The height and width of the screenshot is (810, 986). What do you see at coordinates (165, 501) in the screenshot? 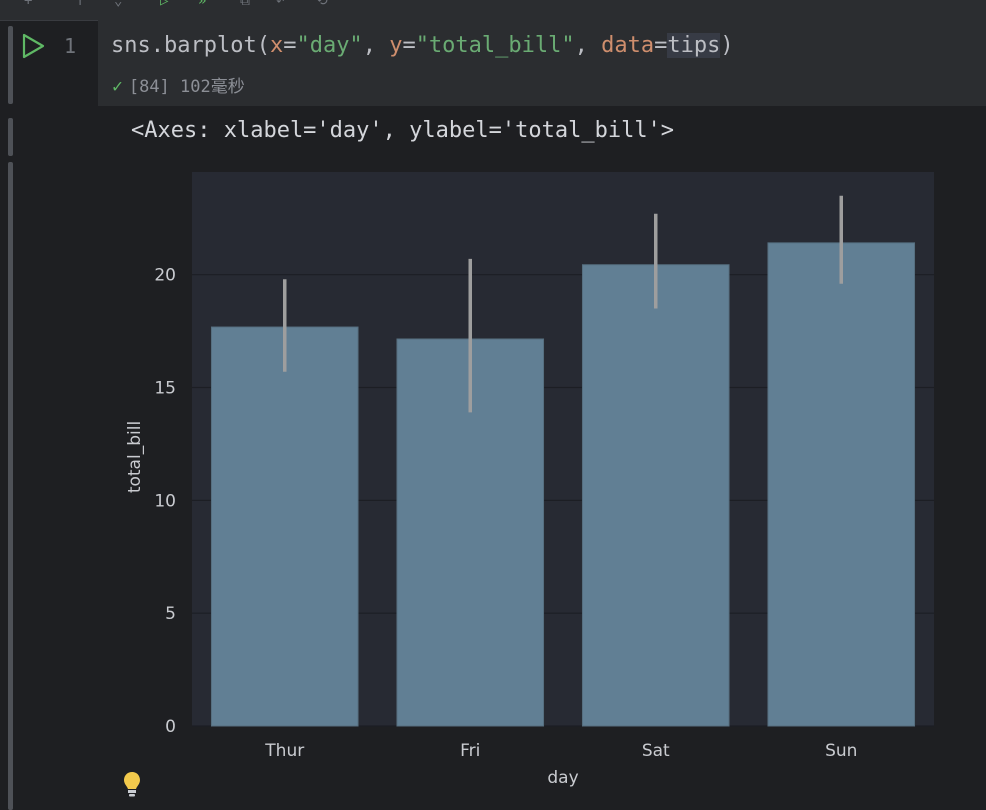
I see `y-tick-label: 10` at bounding box center [165, 501].